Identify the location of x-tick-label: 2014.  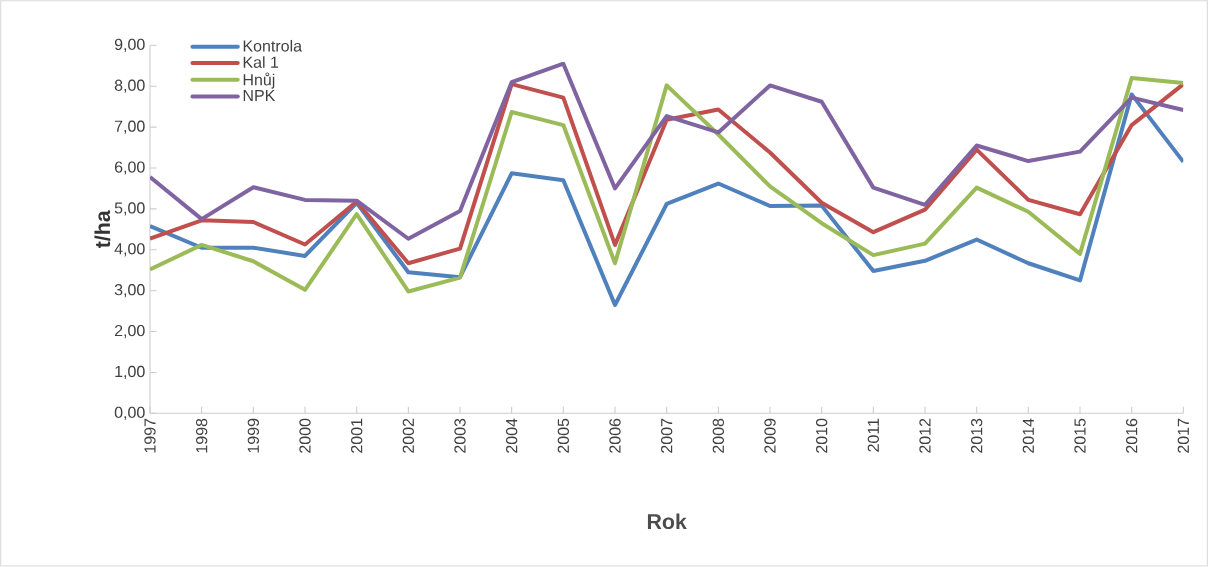
(1028, 436).